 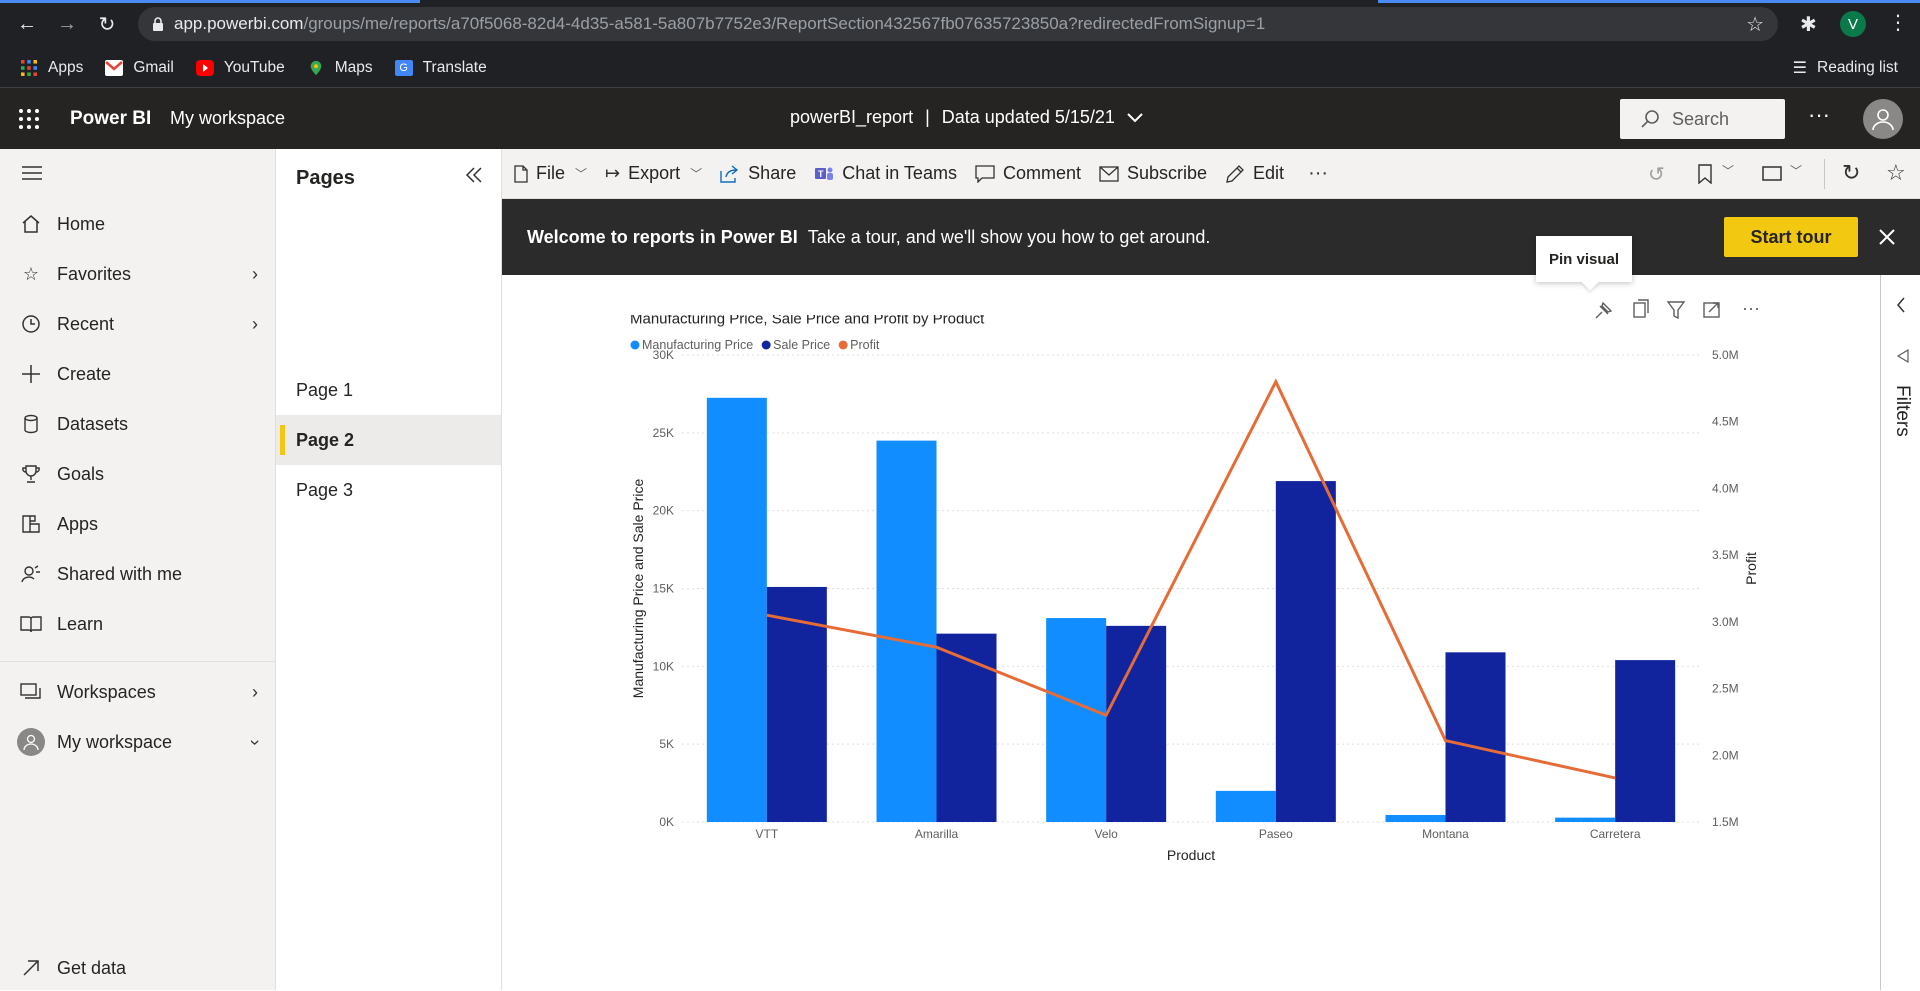 I want to click on pin-icon, so click(x=1604, y=310).